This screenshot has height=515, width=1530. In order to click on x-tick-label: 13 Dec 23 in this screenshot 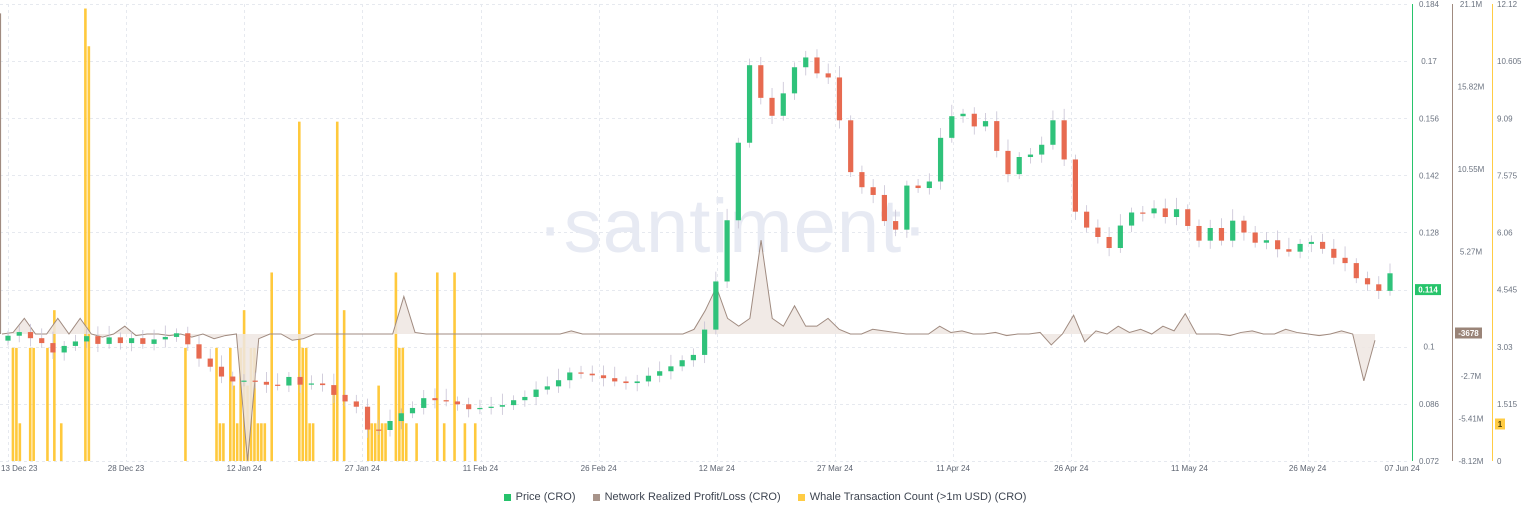, I will do `click(19, 468)`.